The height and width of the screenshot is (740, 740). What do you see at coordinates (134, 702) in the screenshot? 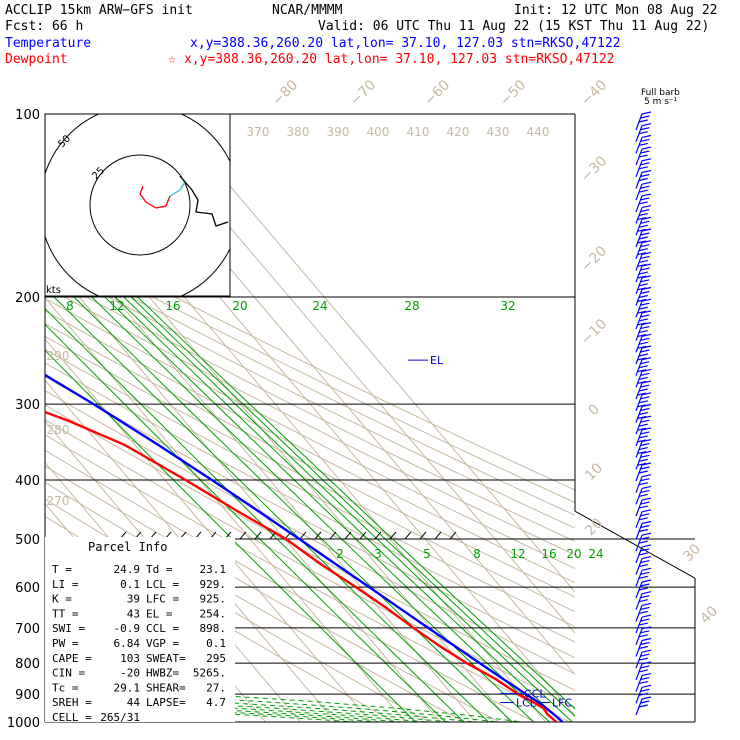
I see `parcel-row-value: 44` at bounding box center [134, 702].